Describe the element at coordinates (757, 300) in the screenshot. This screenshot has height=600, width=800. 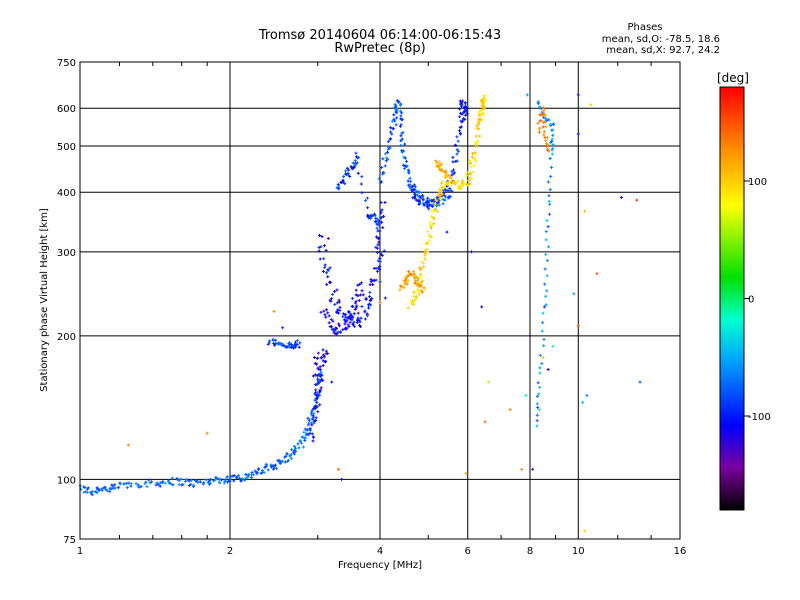
I see `colorbar-ticks: 100 0 -100` at that location.